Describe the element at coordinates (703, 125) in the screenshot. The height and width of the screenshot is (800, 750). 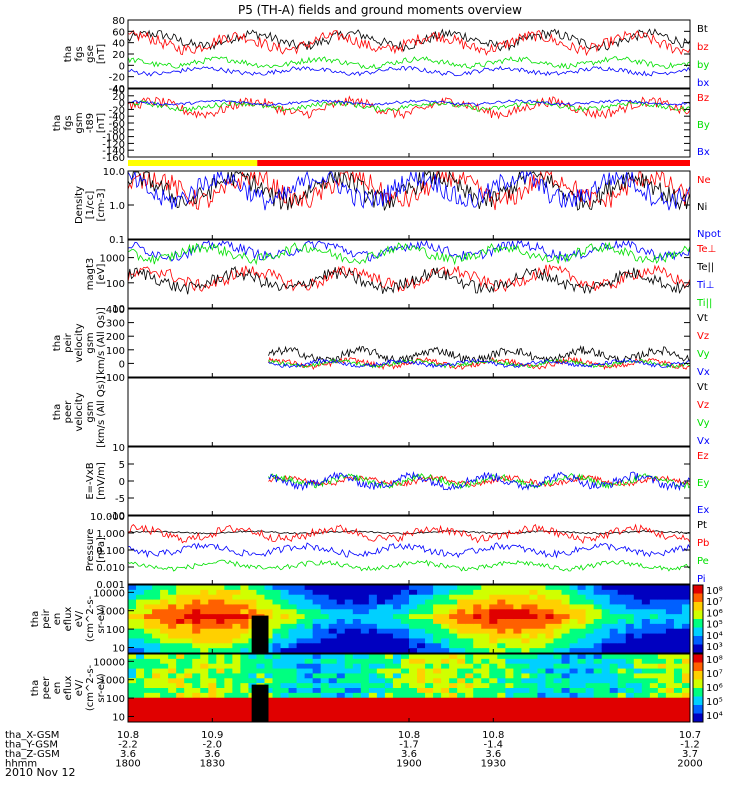
I see `legend-By: By` at that location.